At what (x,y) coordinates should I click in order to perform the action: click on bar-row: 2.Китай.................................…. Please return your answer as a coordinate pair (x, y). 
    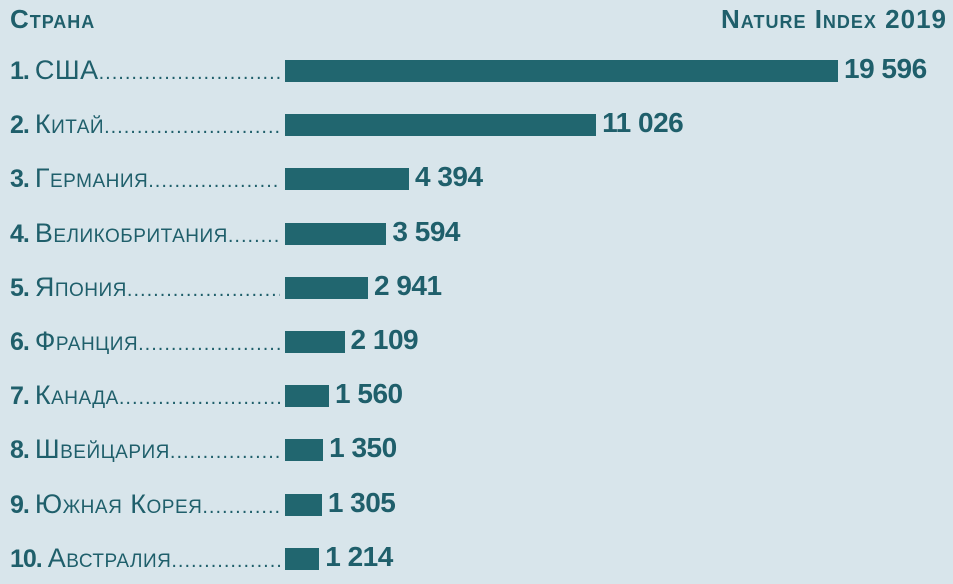
    Looking at the image, I should click on (476, 125).